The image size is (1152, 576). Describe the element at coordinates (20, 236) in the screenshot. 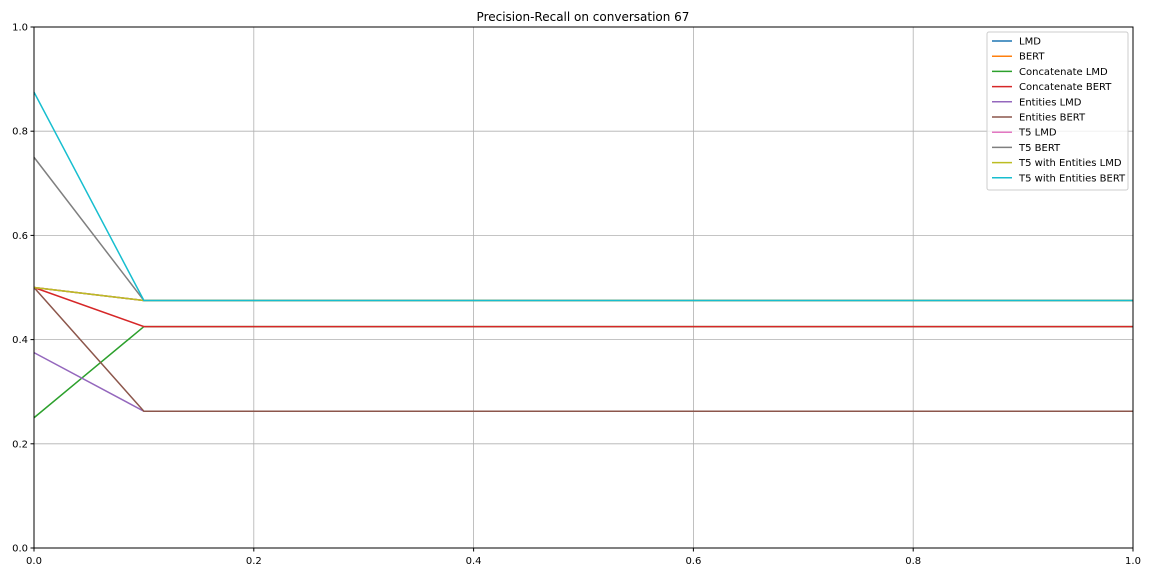

I see `y-tick-label: 0.6` at that location.